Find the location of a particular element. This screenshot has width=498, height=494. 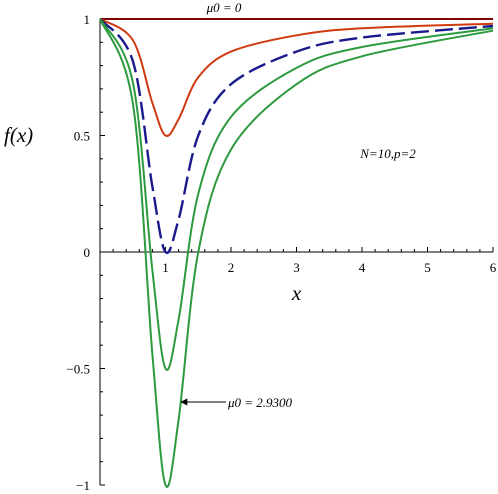

parameter-annotation: N=10,p=2 is located at coordinates (387, 153).